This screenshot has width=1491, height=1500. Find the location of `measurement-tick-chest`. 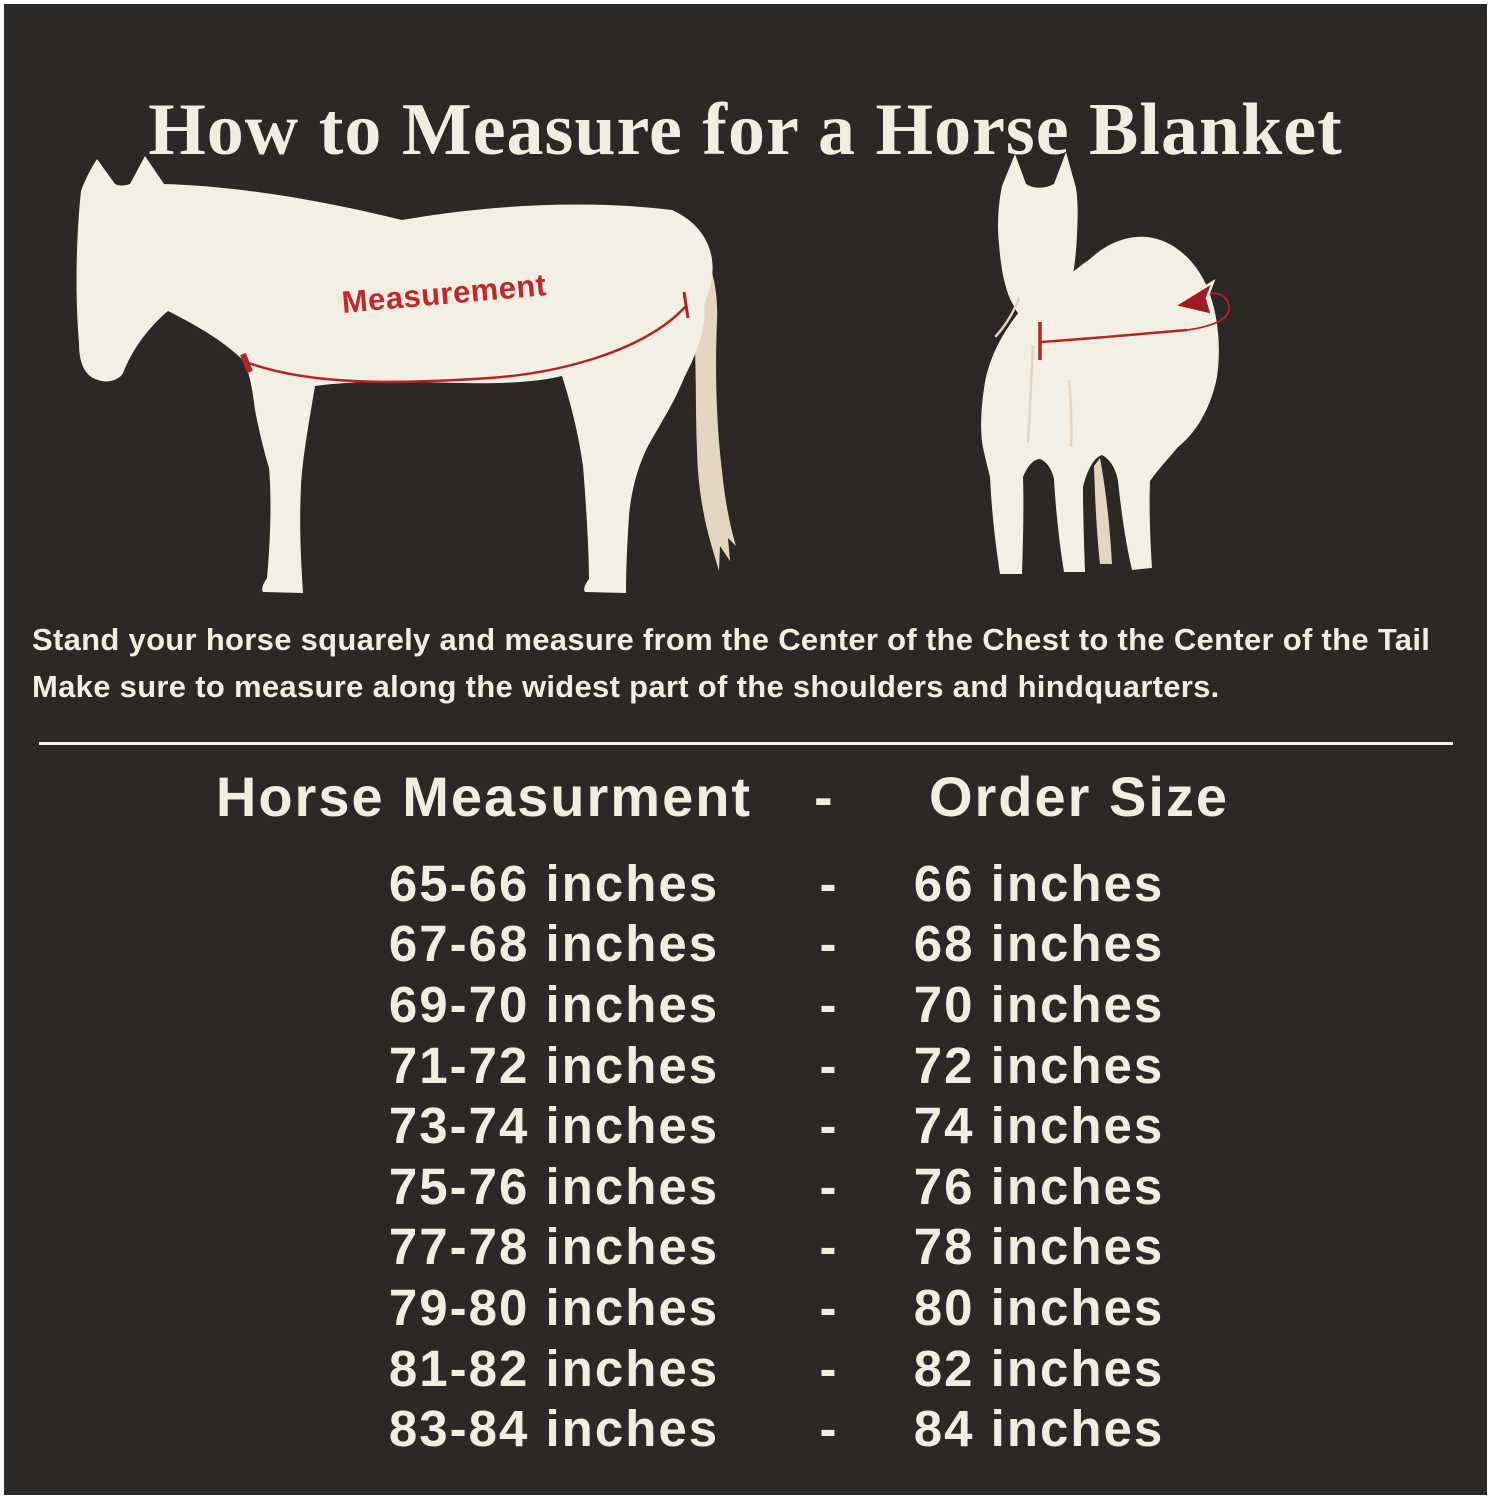

measurement-tick-chest is located at coordinates (246, 363).